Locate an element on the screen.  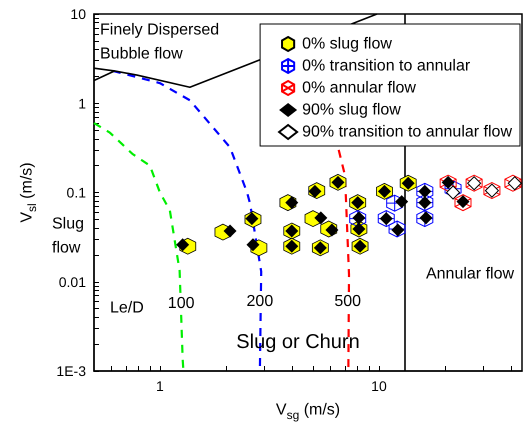
text: Slug flow is located at coordinates (68, 236).